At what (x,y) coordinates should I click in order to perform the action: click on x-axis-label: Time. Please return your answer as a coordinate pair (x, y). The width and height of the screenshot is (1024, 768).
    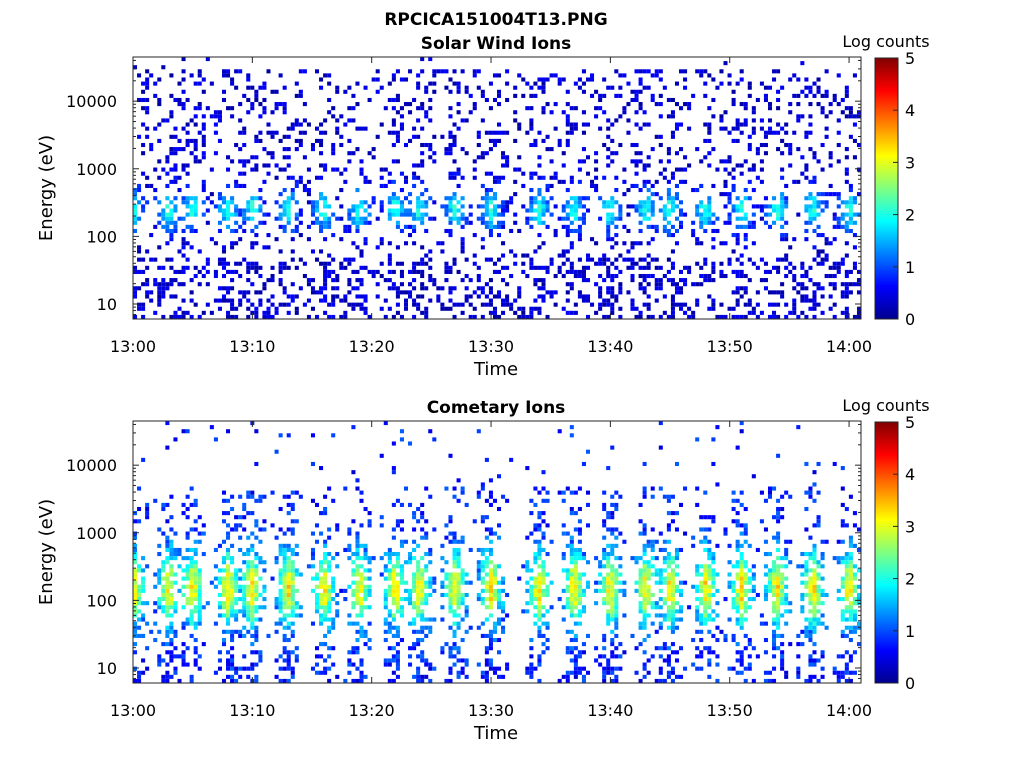
    Looking at the image, I should click on (495, 369).